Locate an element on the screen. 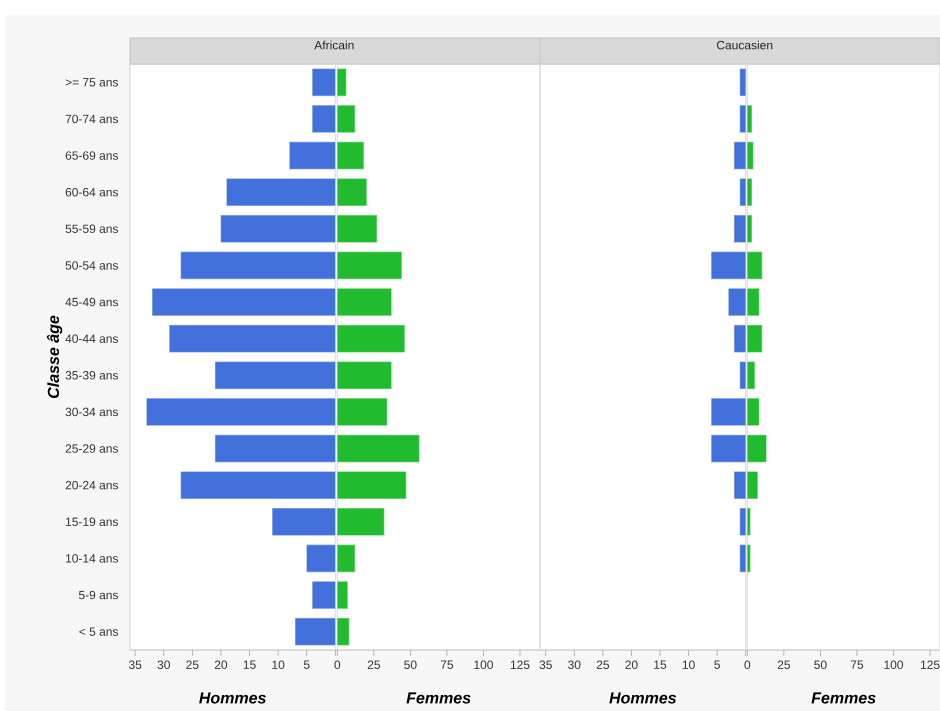 This screenshot has width=940, height=711. y-tick-label: 25-29 ans is located at coordinates (92, 448).